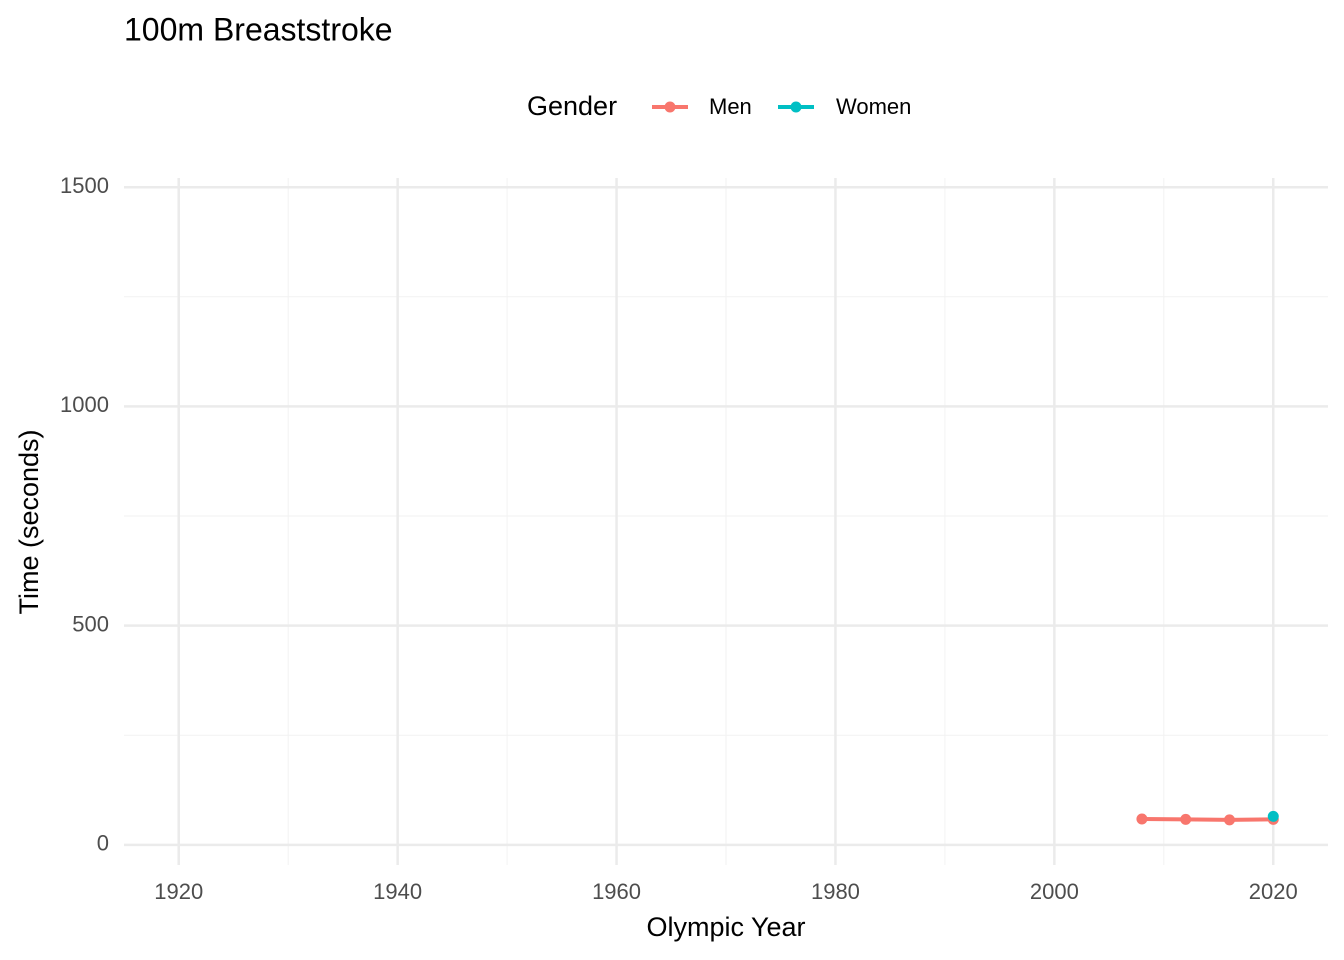  What do you see at coordinates (1207, 819) in the screenshot?
I see `series-line` at bounding box center [1207, 819].